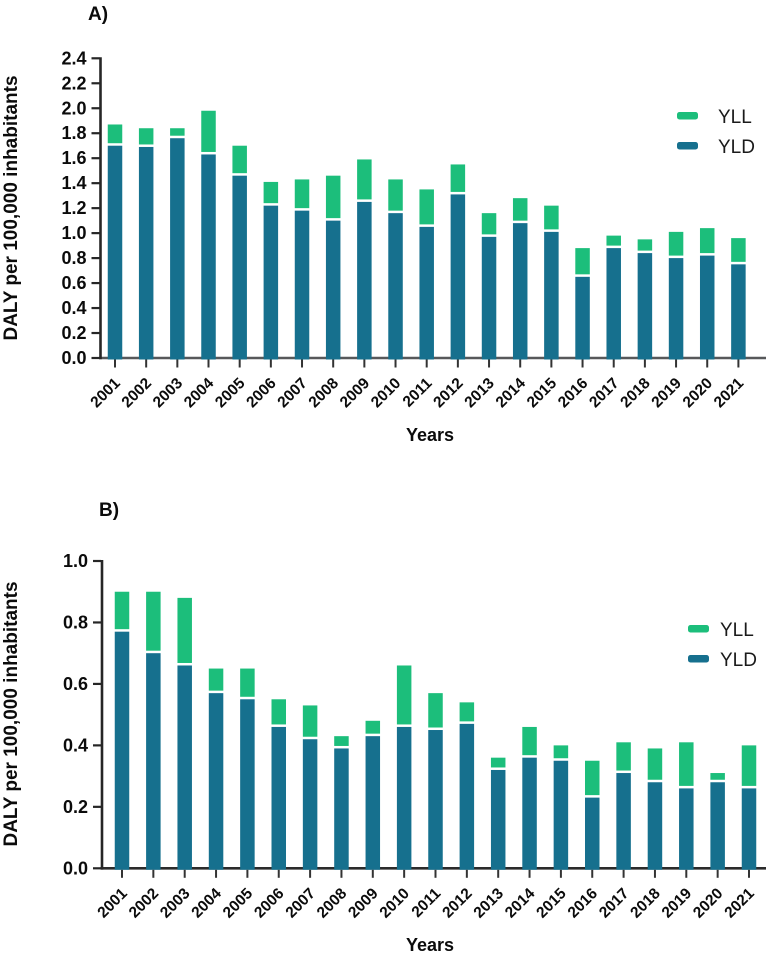 The height and width of the screenshot is (960, 773). I want to click on panel-b-label: B), so click(109, 510).